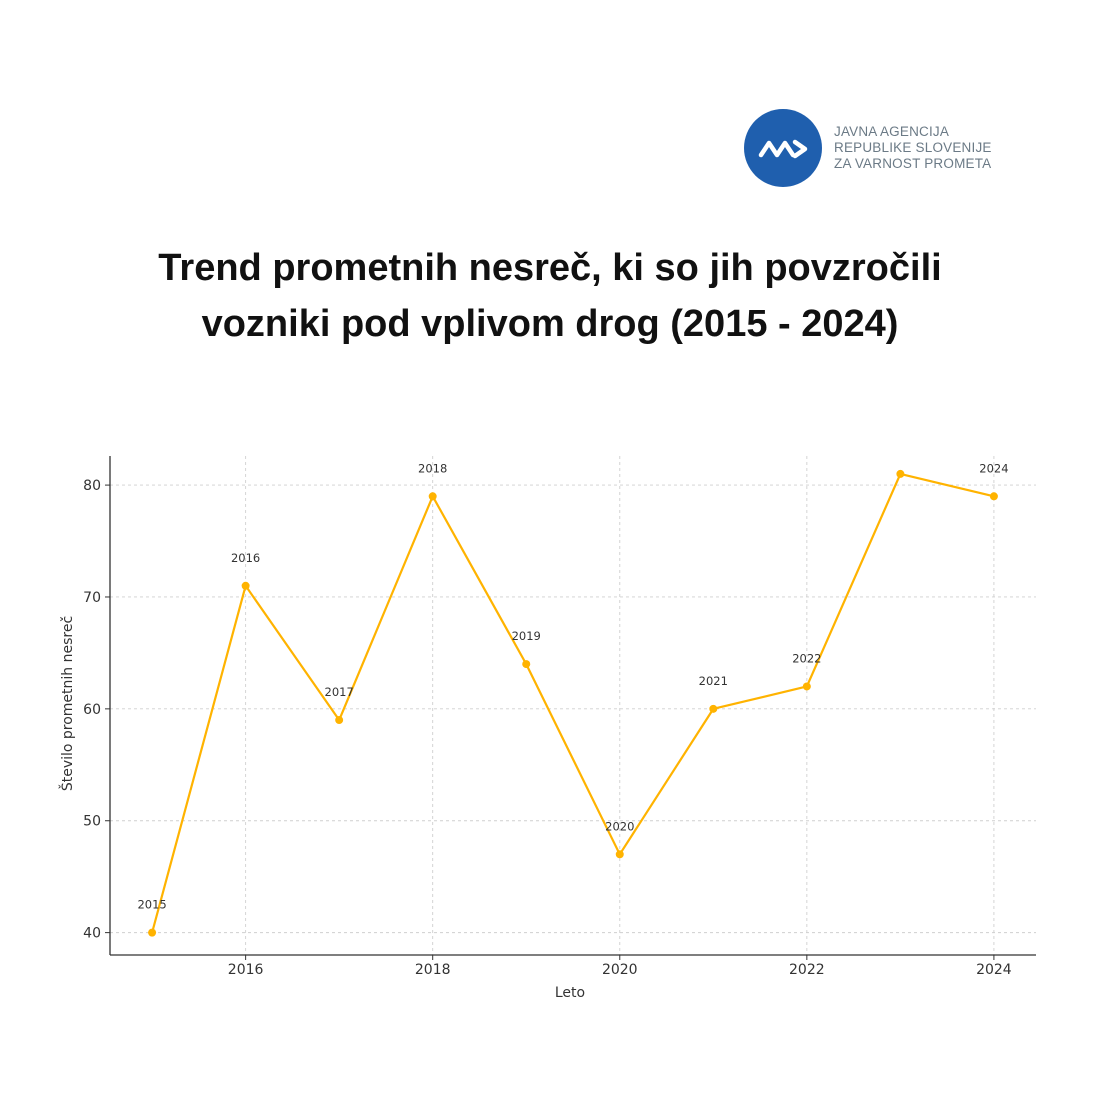 The image size is (1100, 1100). Describe the element at coordinates (994, 970) in the screenshot. I see `x-tick-label: 2024` at that location.